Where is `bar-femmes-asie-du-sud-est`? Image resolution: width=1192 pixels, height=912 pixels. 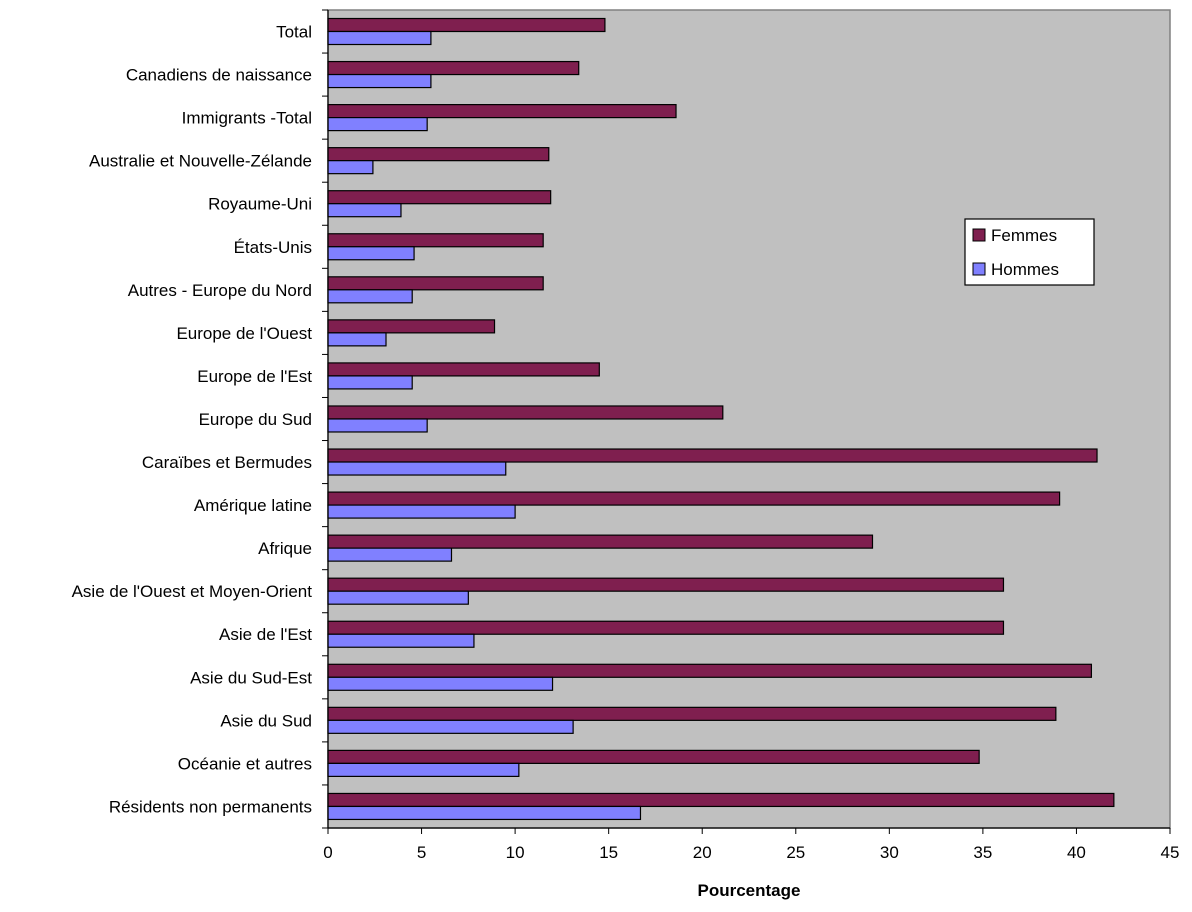
bar-femmes-asie-du-sud-est is located at coordinates (710, 670).